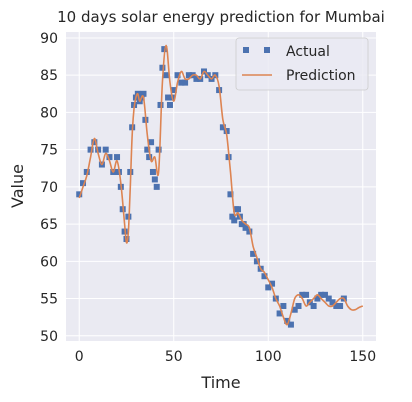 The image size is (412, 402). Describe the element at coordinates (17, 186) in the screenshot. I see `y-axis-label: Value` at that location.